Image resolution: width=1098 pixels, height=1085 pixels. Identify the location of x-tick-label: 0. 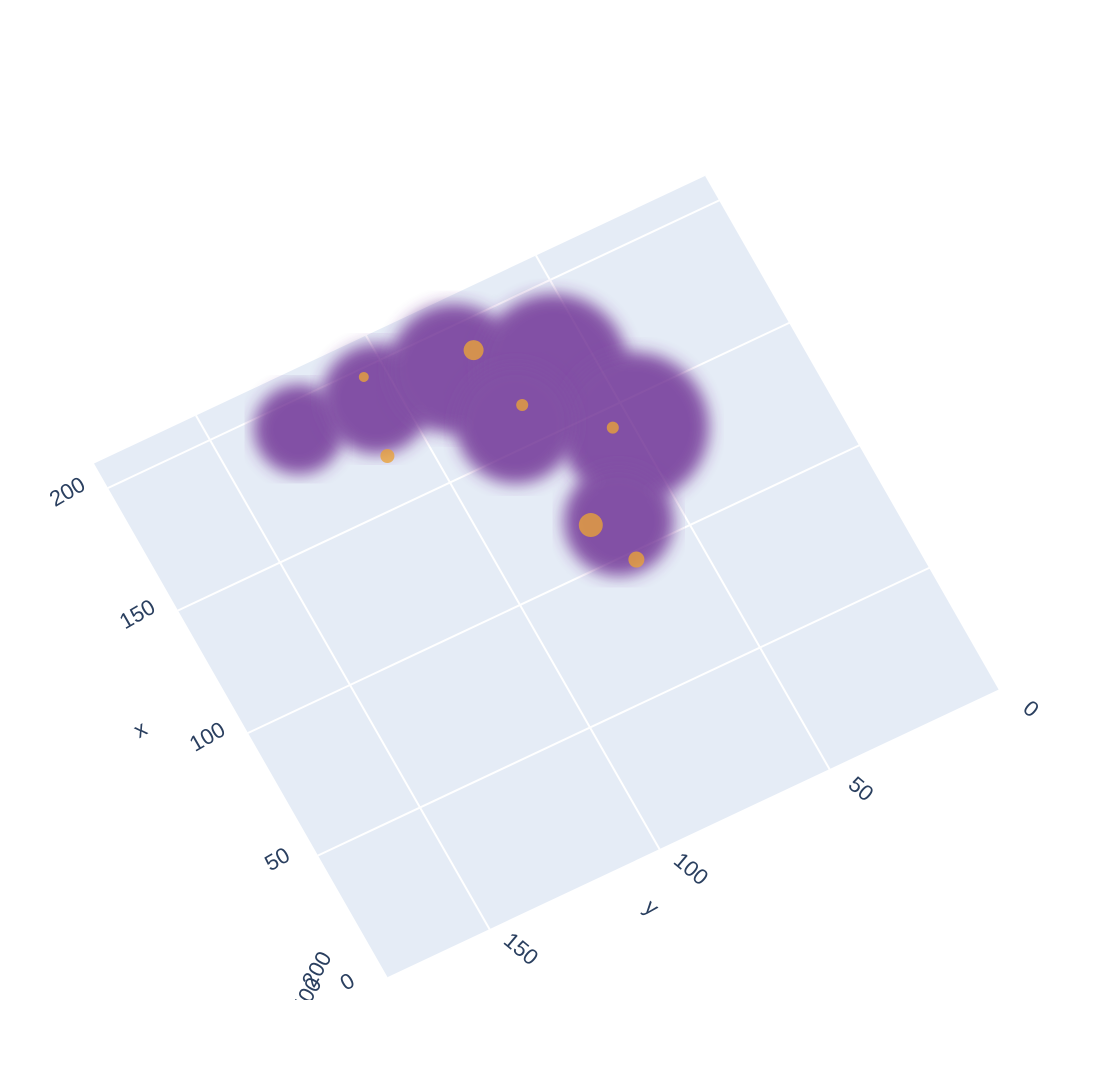
(347, 982).